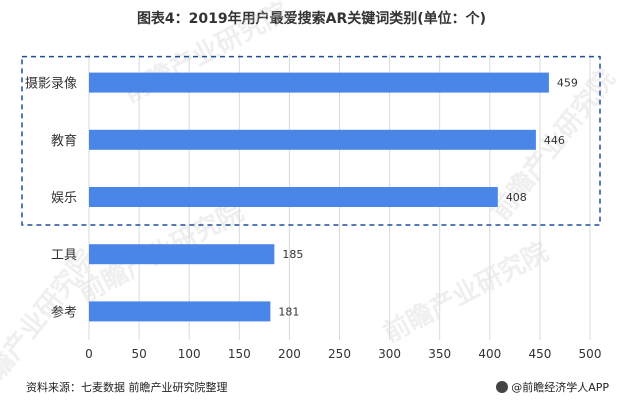  Describe the element at coordinates (127, 387) in the screenshot. I see `source-note: 资料来源：七麦数据 前瞻产业研究院整理` at that location.